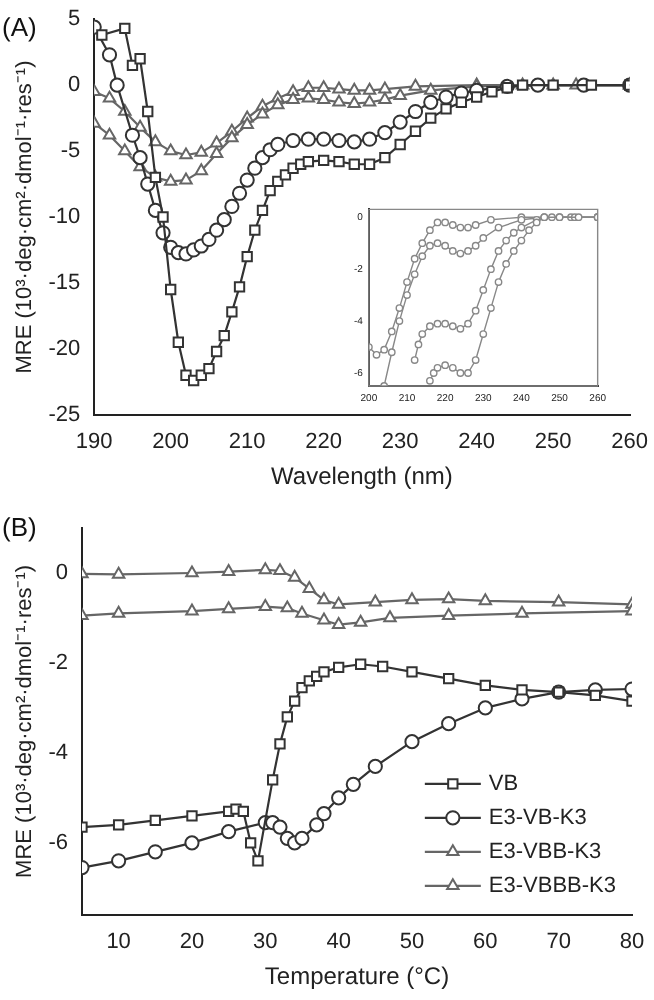  Describe the element at coordinates (118, 942) in the screenshot. I see `x-tick-label: 10` at that location.